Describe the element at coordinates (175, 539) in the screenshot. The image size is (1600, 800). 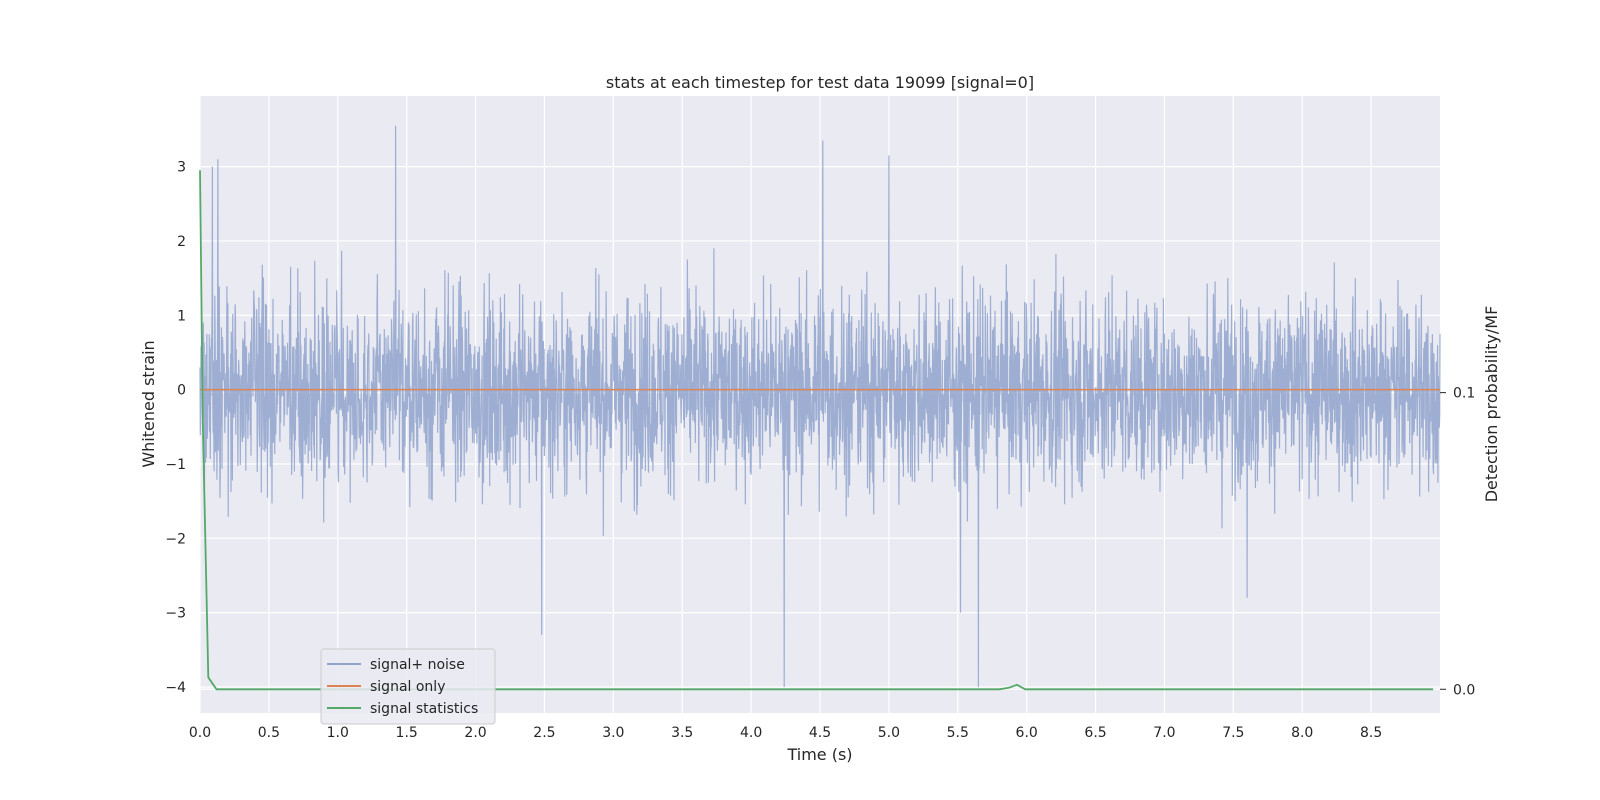
I see `y-tick-label: −2` at that location.